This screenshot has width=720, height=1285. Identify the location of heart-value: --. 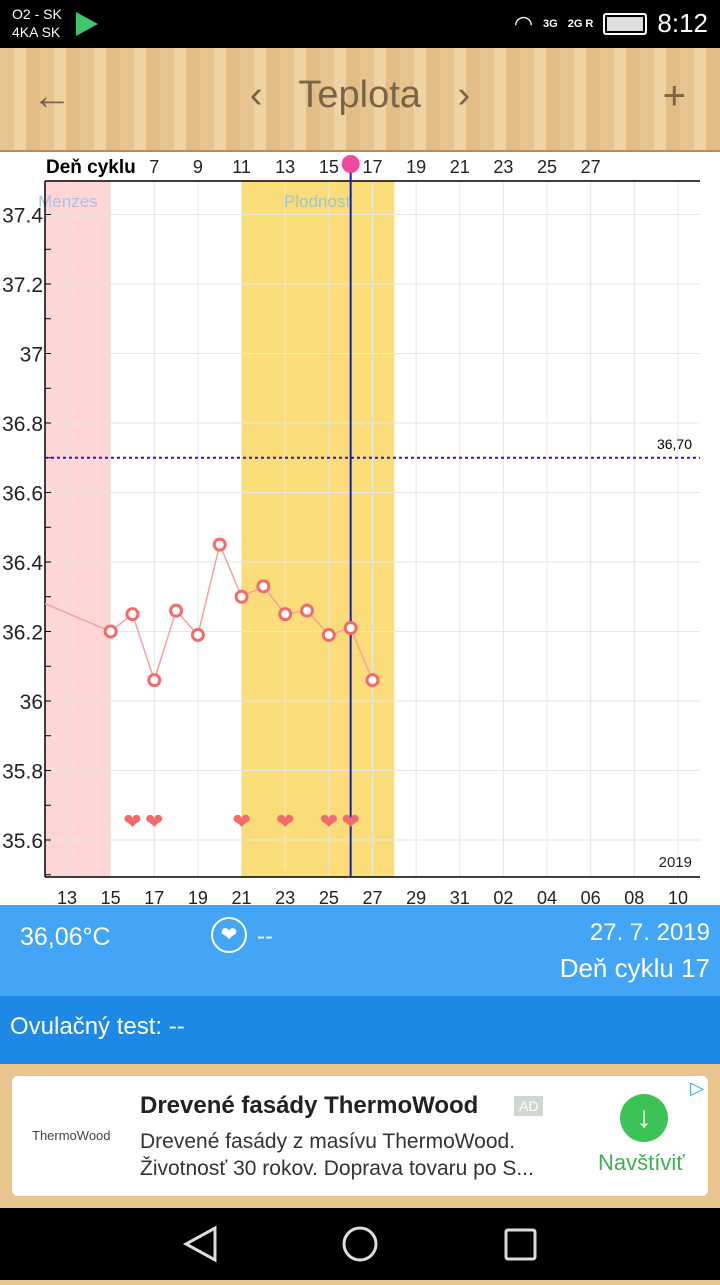
(265, 936).